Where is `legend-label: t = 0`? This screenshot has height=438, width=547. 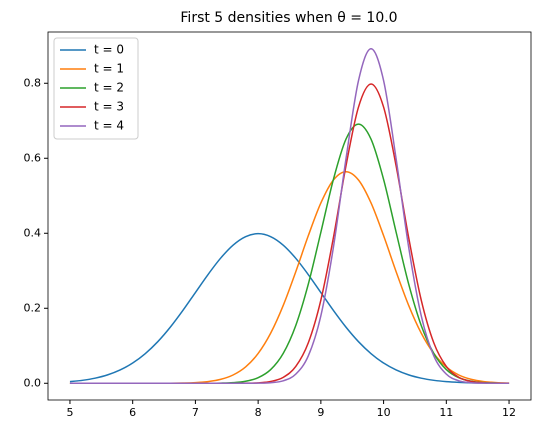 legend-label: t = 0 is located at coordinates (109, 50).